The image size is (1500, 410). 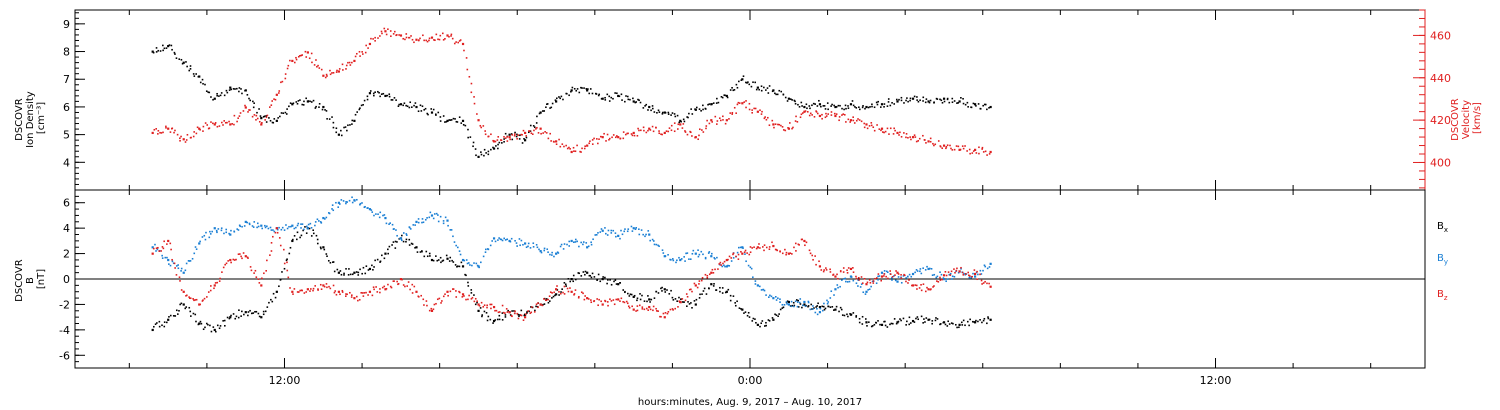 What do you see at coordinates (726, 266) in the screenshot?
I see `by-point` at bounding box center [726, 266].